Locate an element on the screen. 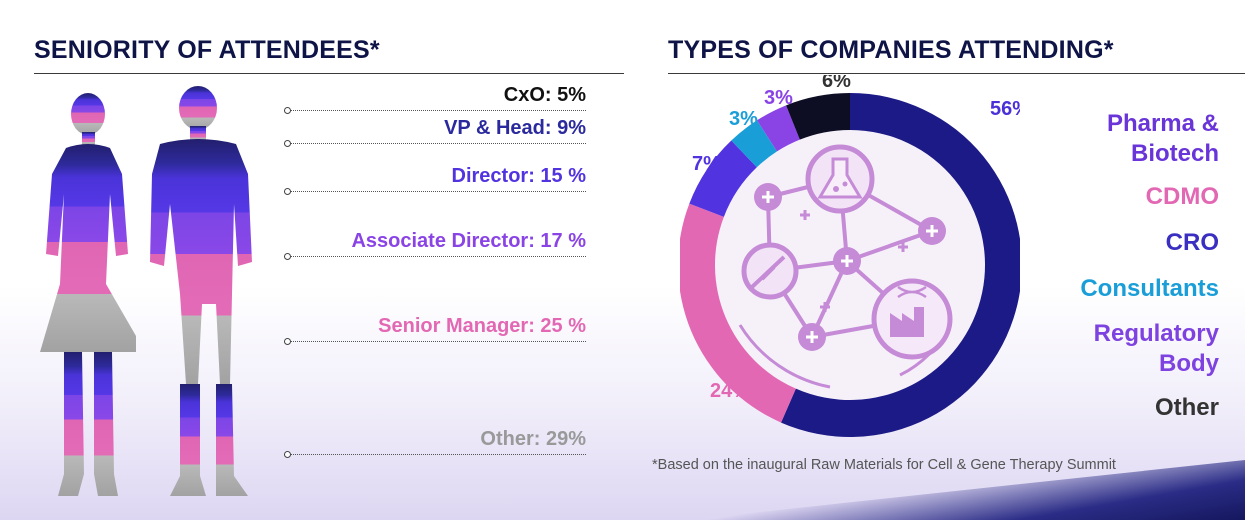 The height and width of the screenshot is (520, 1245). seniority-title: SENIORITY OF ATTENDEES* is located at coordinates (207, 50).